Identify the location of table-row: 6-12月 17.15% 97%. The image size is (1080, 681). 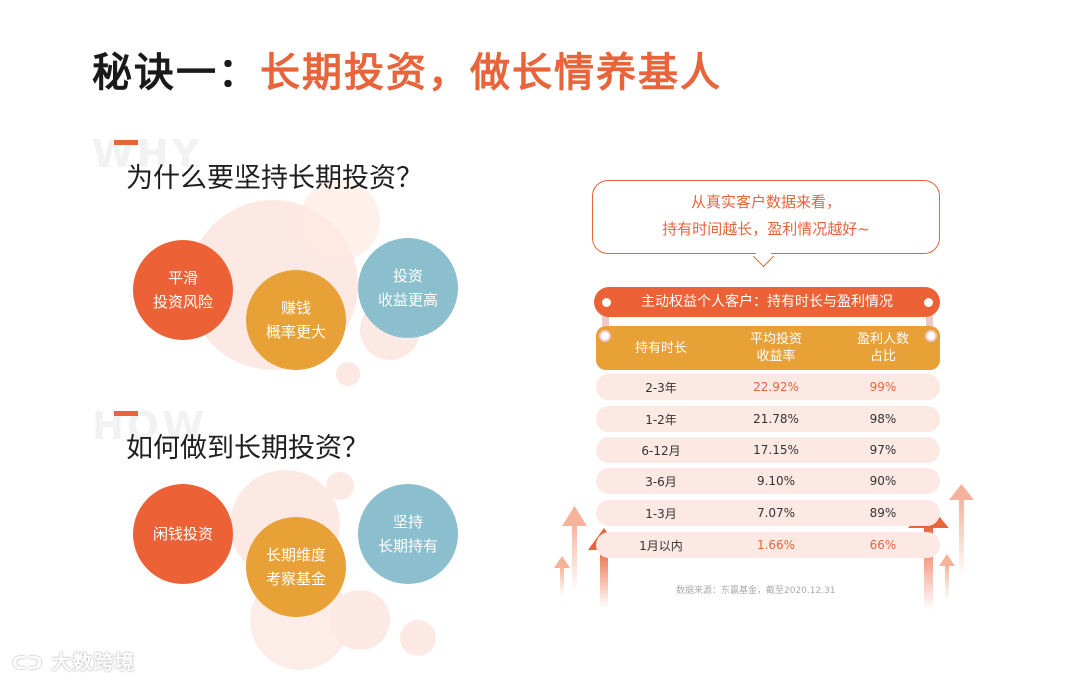
(768, 450).